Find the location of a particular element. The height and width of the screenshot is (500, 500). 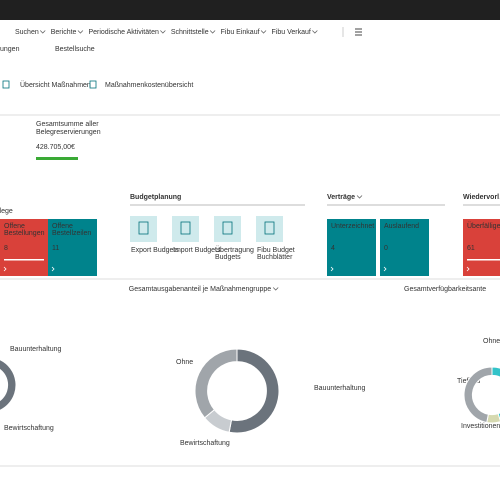

tile-value: 11 is located at coordinates (55, 248).